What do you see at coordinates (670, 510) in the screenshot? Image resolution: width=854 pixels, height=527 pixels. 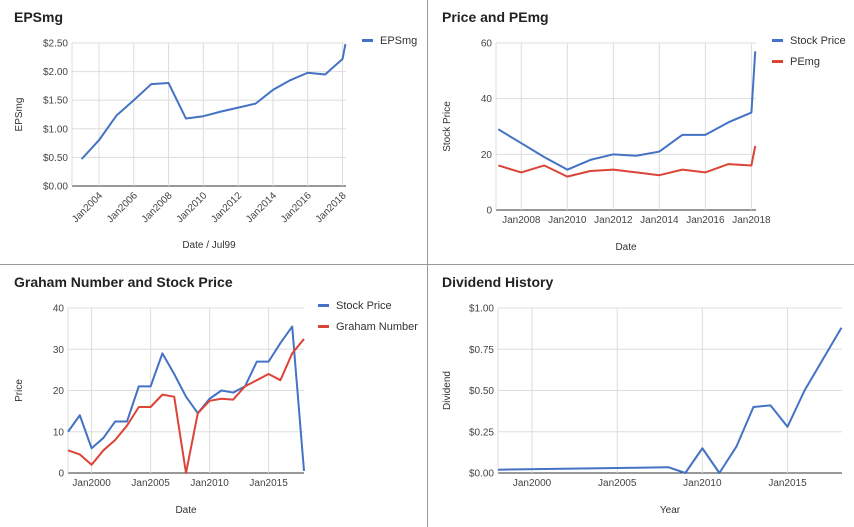 I see `x-axis-label: Year` at bounding box center [670, 510].